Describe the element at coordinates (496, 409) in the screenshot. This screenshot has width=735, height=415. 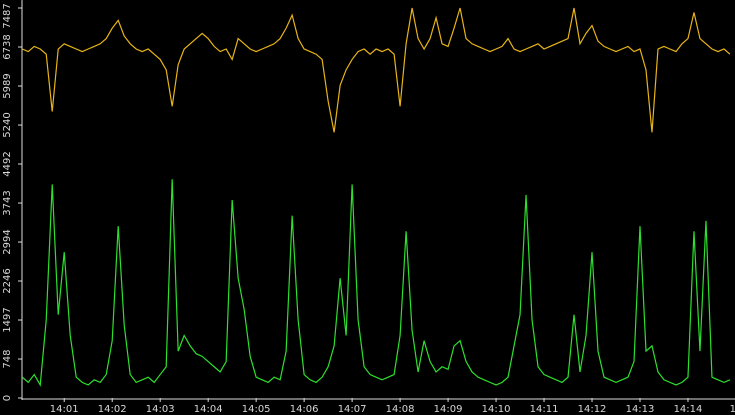
I see `x-tick-label: 14:10` at that location.